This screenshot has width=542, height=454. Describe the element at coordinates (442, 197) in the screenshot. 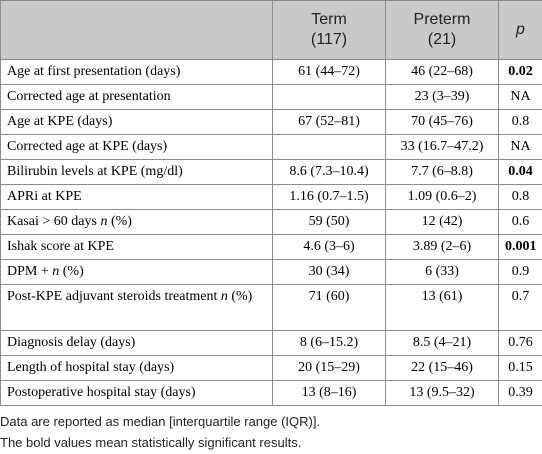

I see `cell-preterm: 1.09 (0.6–2)` at that location.